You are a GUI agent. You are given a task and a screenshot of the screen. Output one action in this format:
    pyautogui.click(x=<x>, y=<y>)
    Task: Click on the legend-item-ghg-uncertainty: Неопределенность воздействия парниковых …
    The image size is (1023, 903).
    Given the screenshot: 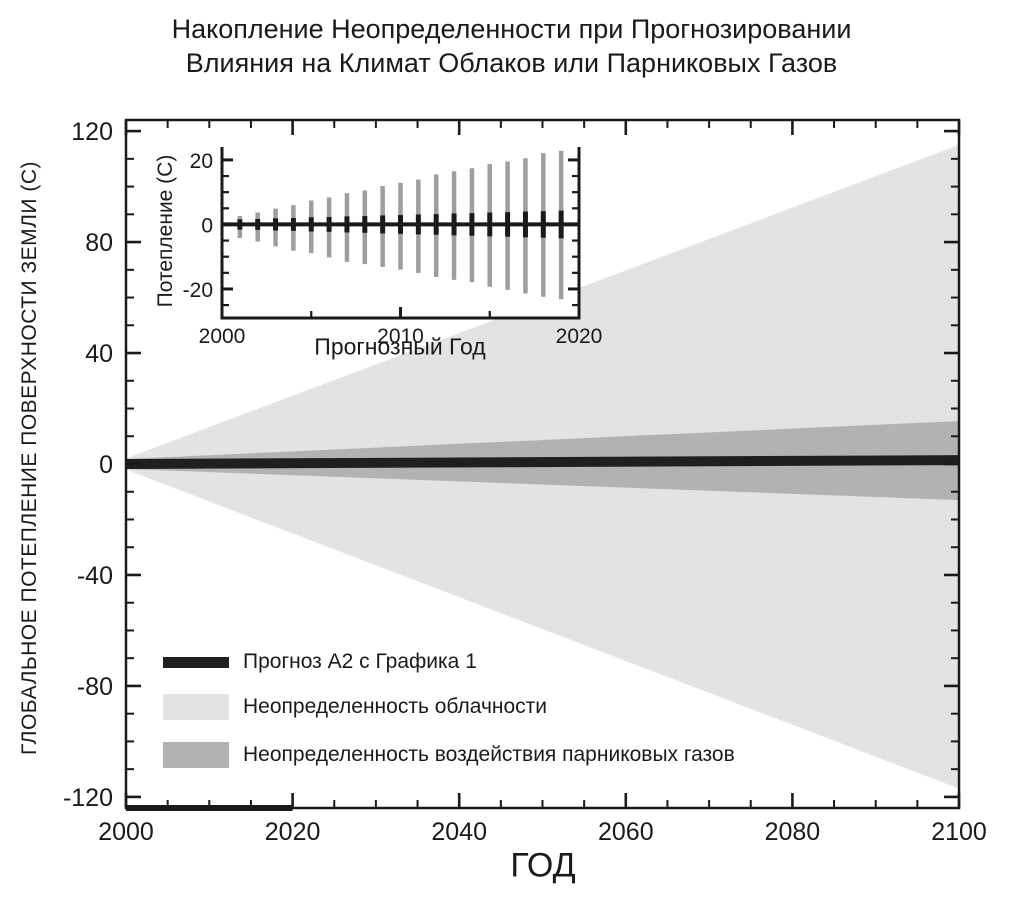 What is the action you would take?
    pyautogui.click(x=449, y=754)
    